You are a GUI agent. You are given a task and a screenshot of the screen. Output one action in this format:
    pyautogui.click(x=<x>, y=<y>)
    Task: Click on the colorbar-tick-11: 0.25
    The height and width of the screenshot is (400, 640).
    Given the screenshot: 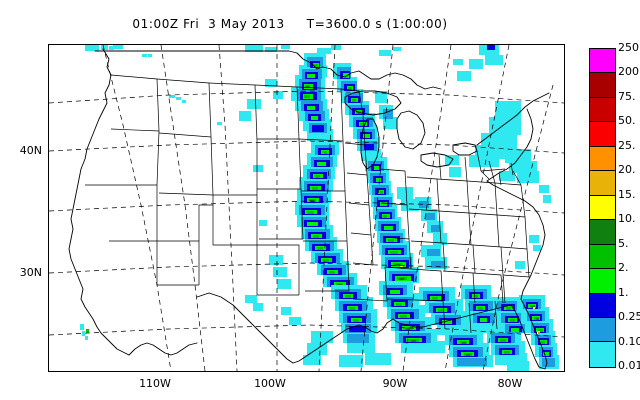 What is the action you would take?
    pyautogui.click(x=629, y=317)
    